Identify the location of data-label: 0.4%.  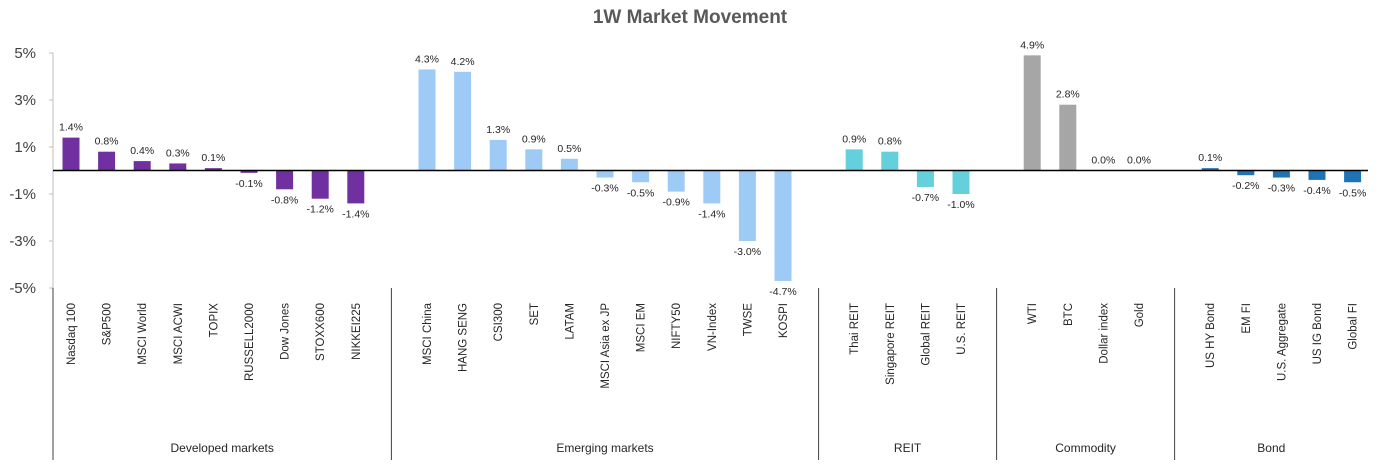
(142, 151).